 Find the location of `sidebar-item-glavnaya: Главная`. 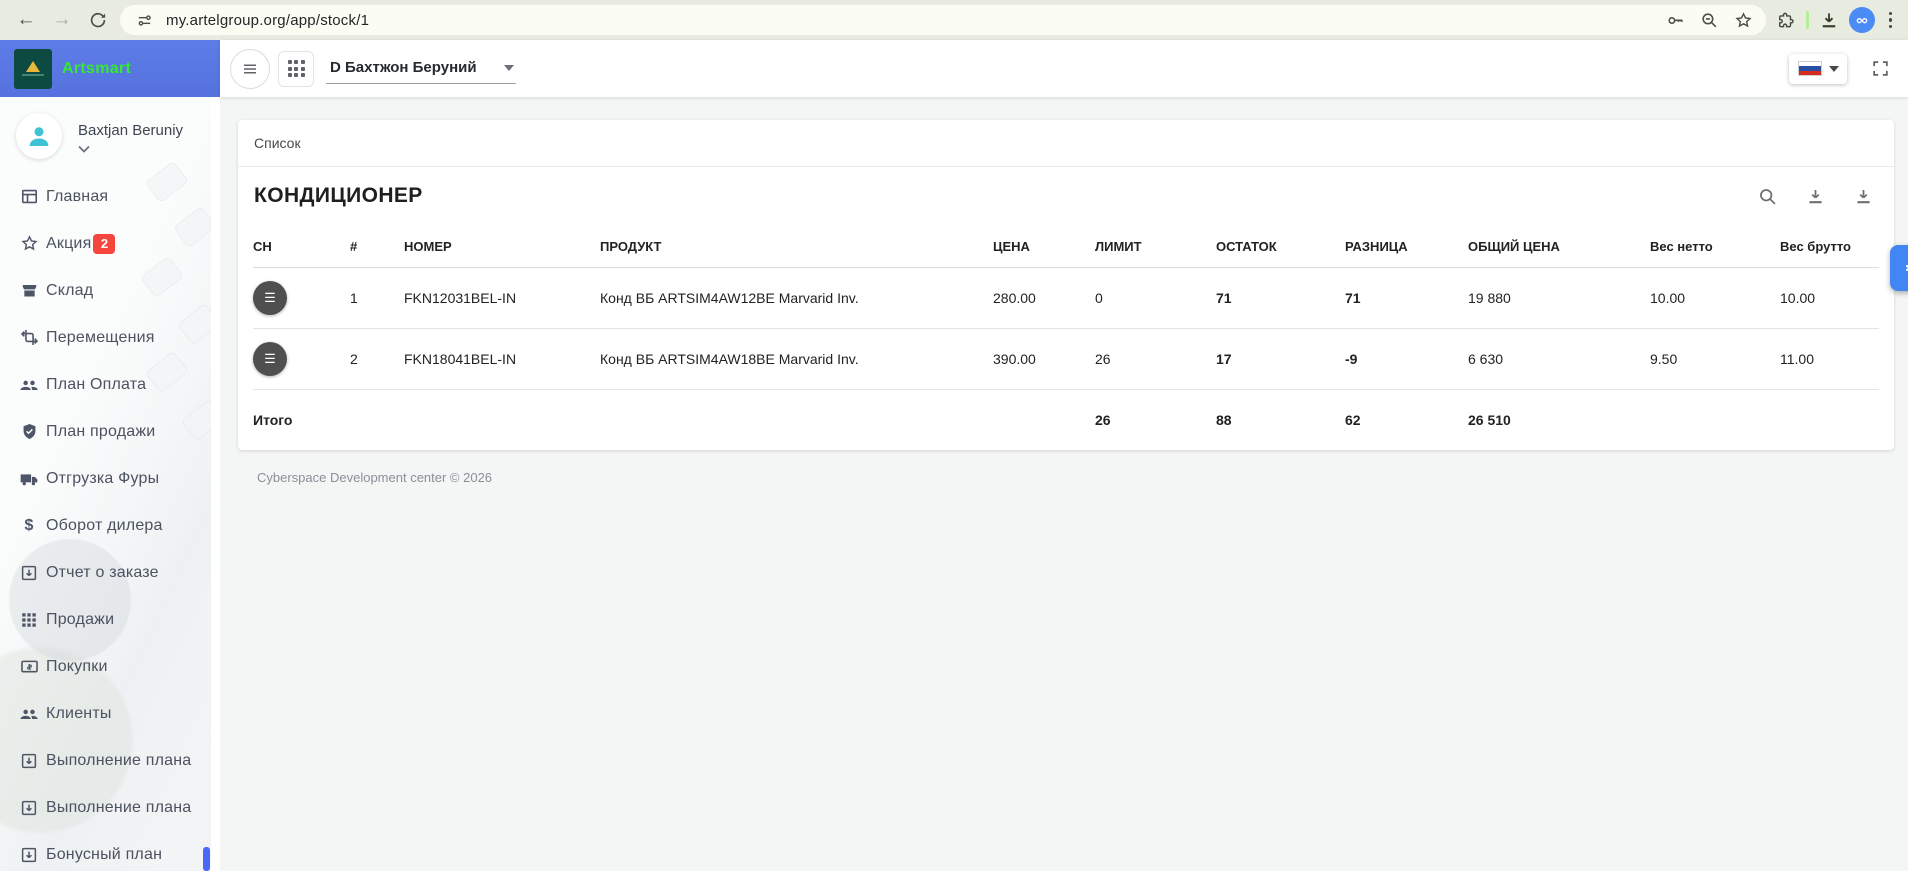

sidebar-item-glavnaya: Главная is located at coordinates (110, 196).